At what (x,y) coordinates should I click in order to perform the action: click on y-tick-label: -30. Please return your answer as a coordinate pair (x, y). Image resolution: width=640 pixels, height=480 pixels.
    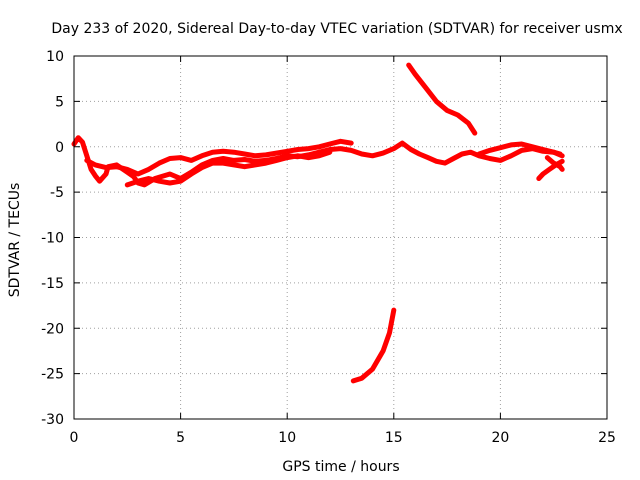
    Looking at the image, I should click on (52, 420).